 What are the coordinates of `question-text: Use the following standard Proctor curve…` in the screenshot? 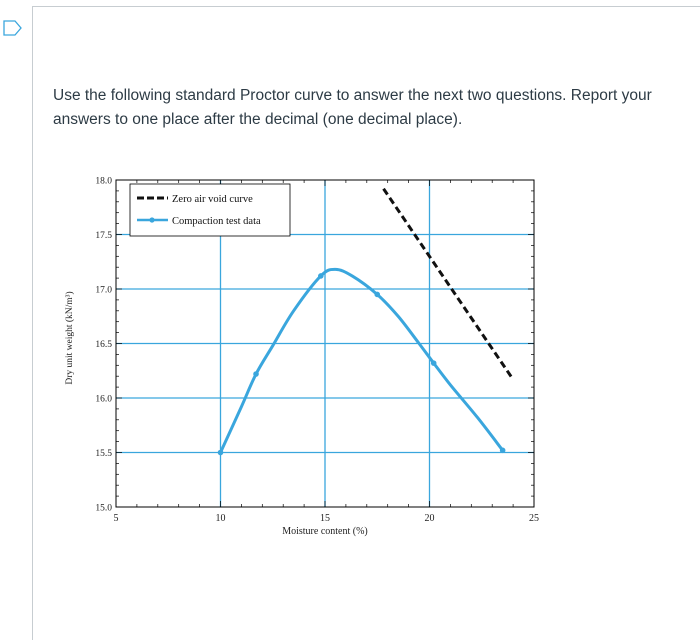 It's located at (352, 107).